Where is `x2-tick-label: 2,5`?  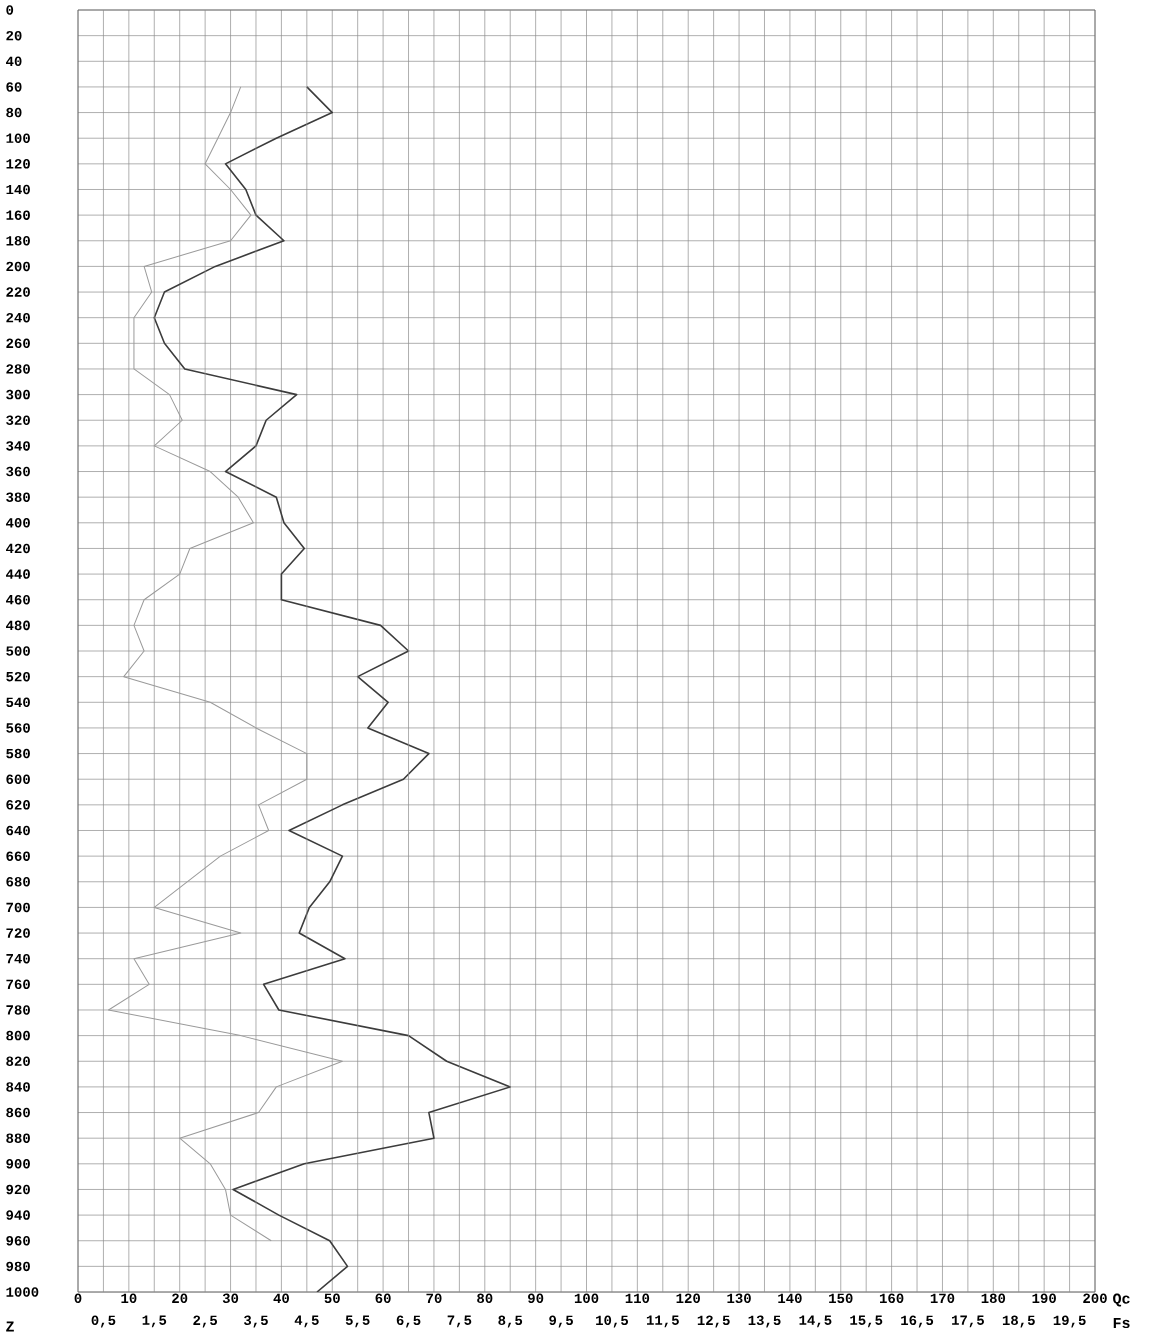
x2-tick-label: 2,5 is located at coordinates (205, 1321).